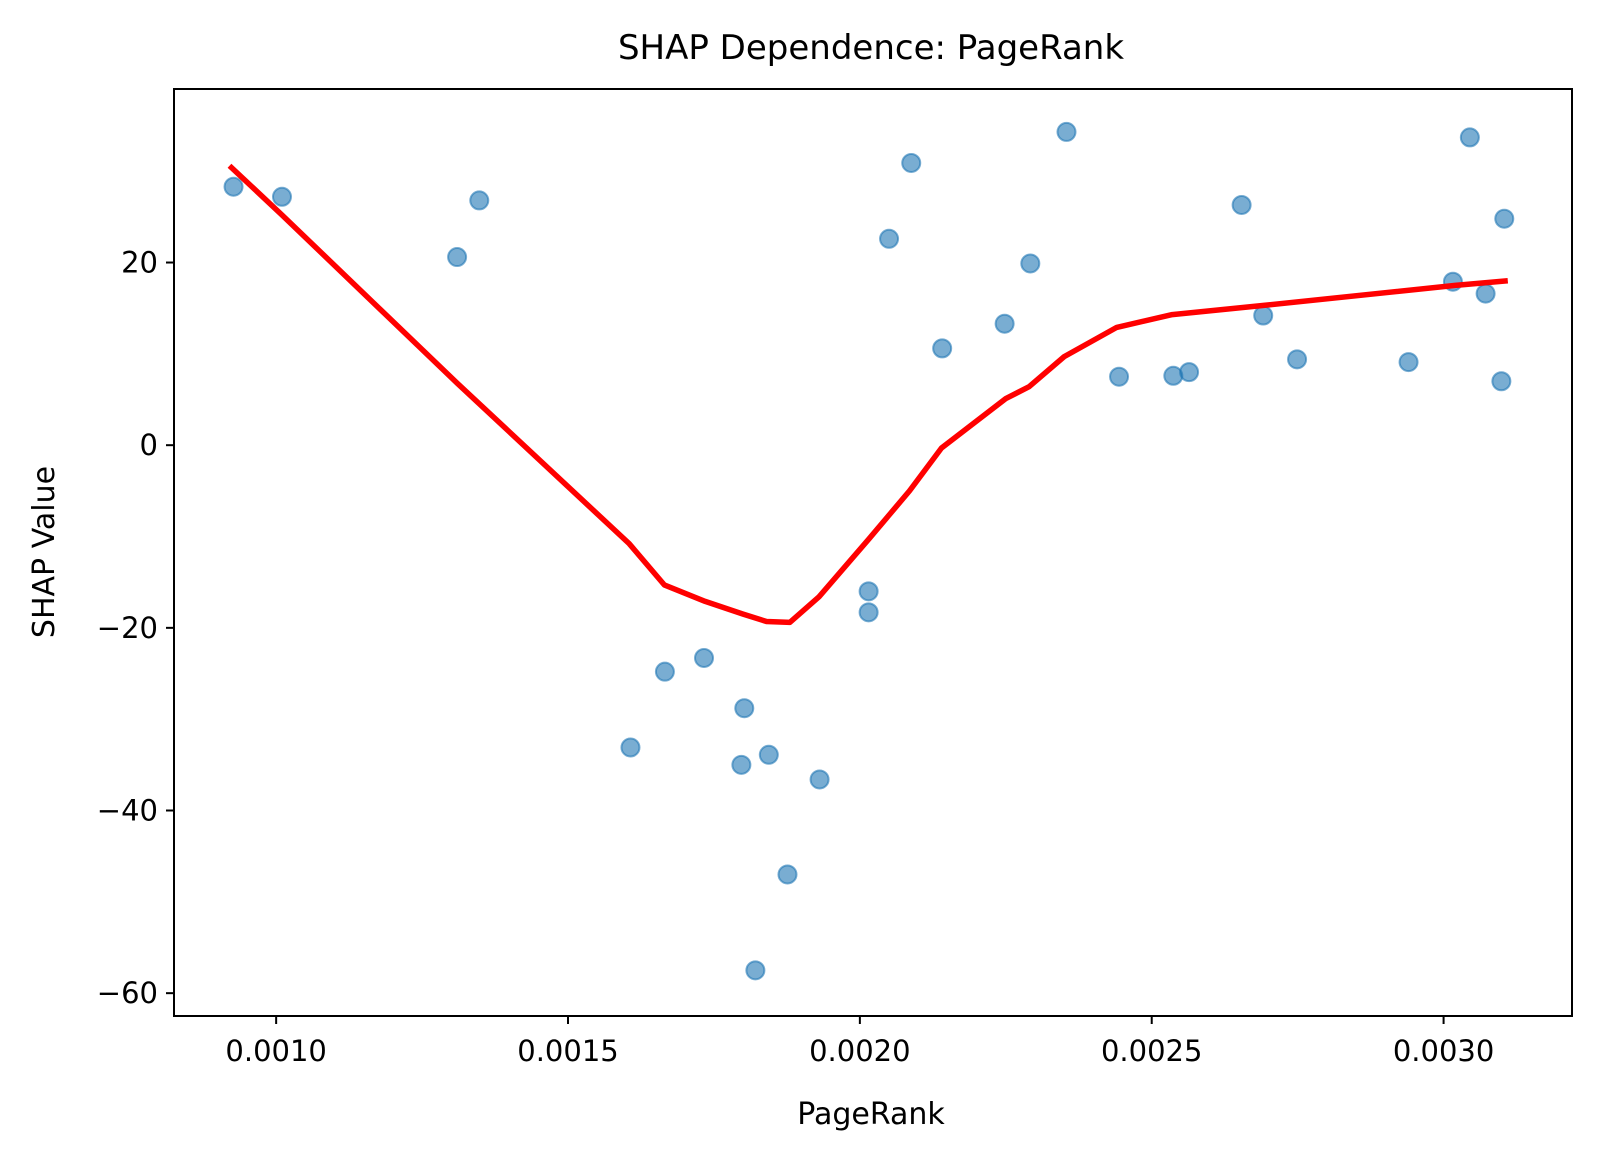  What do you see at coordinates (859, 1051) in the screenshot?
I see `x-tick-label: 0.0020` at bounding box center [859, 1051].